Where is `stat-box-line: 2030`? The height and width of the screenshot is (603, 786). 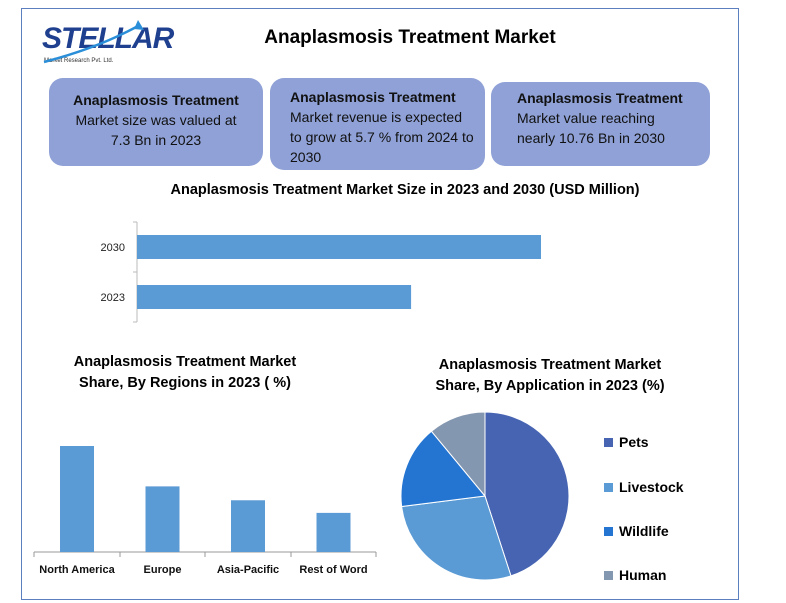
stat-box-line: 2030 is located at coordinates (306, 157).